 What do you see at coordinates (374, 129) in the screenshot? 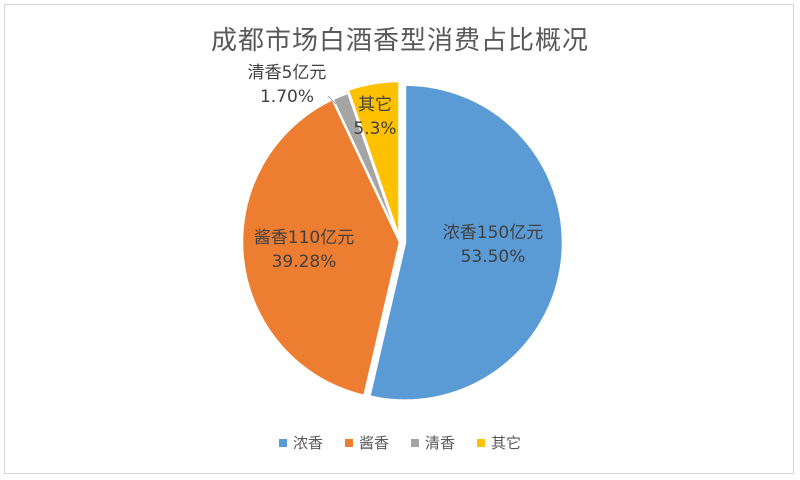
I see `slice-percent-4: 5.3%` at bounding box center [374, 129].